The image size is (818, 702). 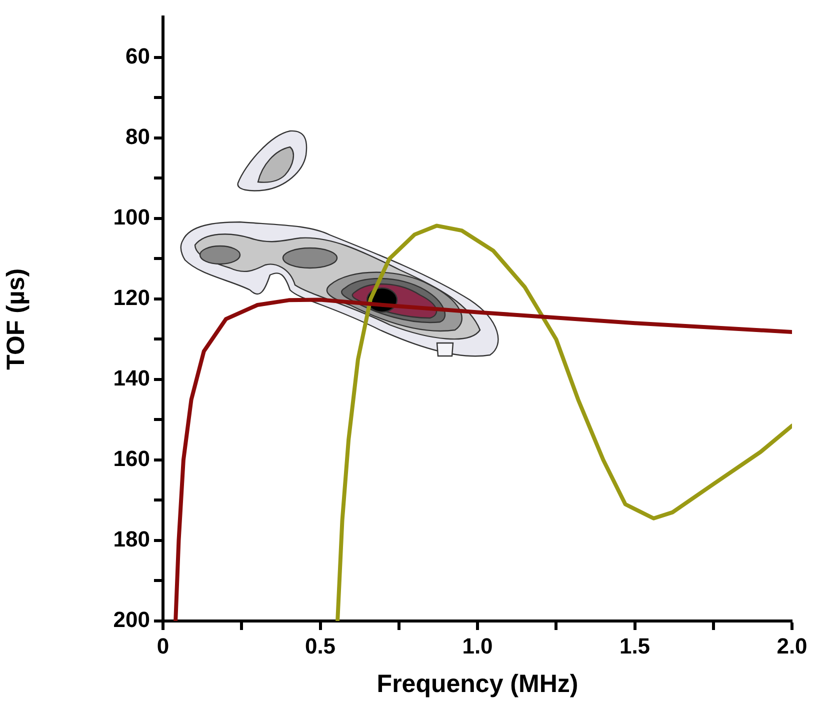 What do you see at coordinates (320, 645) in the screenshot?
I see `x-tick-label: 0.5` at bounding box center [320, 645].